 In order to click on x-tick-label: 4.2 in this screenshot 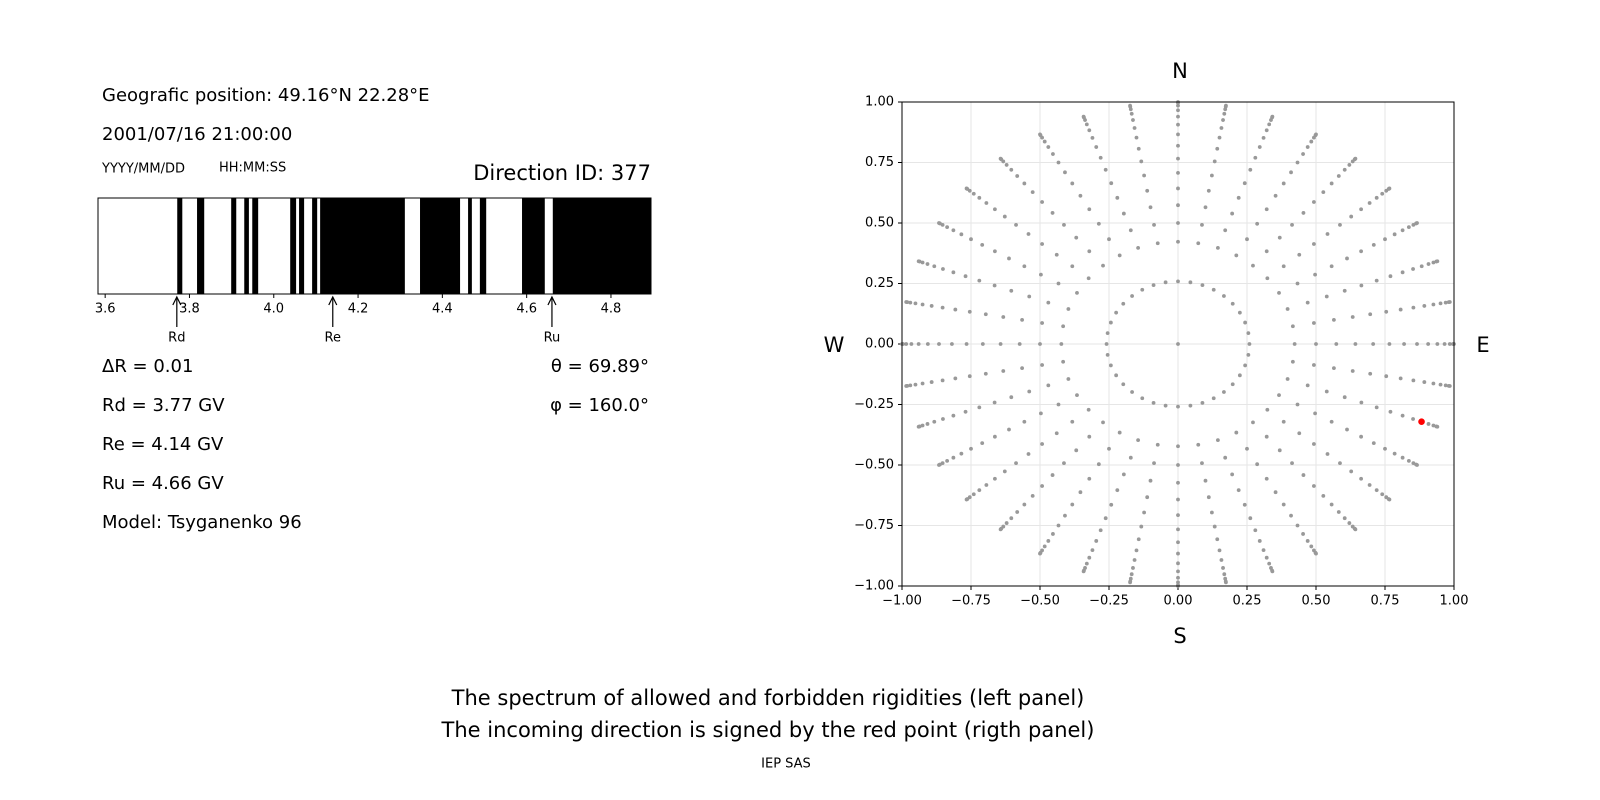, I will do `click(358, 309)`.